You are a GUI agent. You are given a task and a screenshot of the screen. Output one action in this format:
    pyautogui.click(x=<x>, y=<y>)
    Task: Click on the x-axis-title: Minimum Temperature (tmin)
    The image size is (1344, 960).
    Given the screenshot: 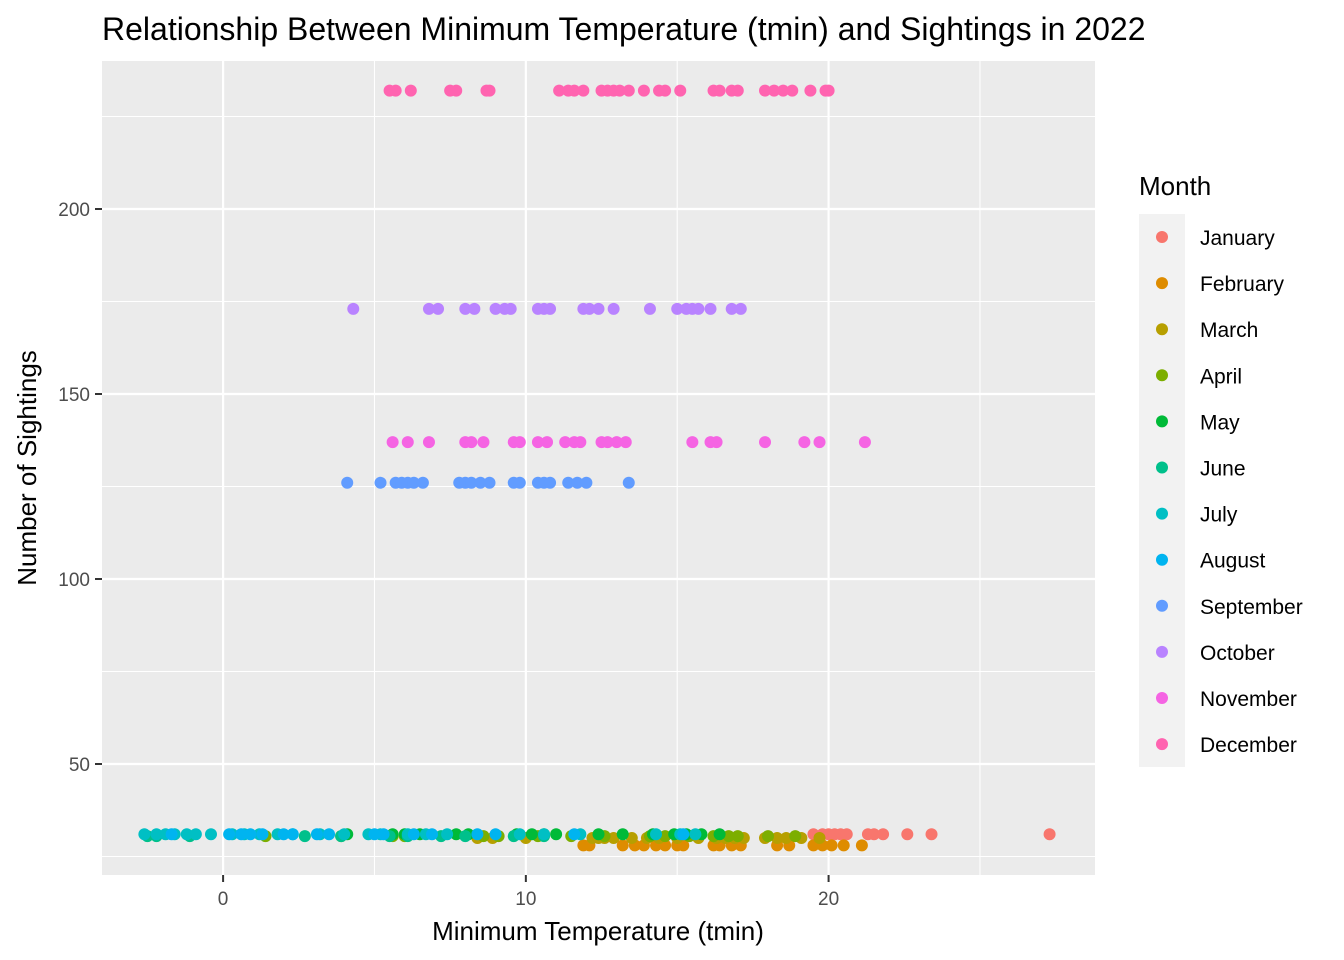 What is the action you would take?
    pyautogui.click(x=598, y=931)
    